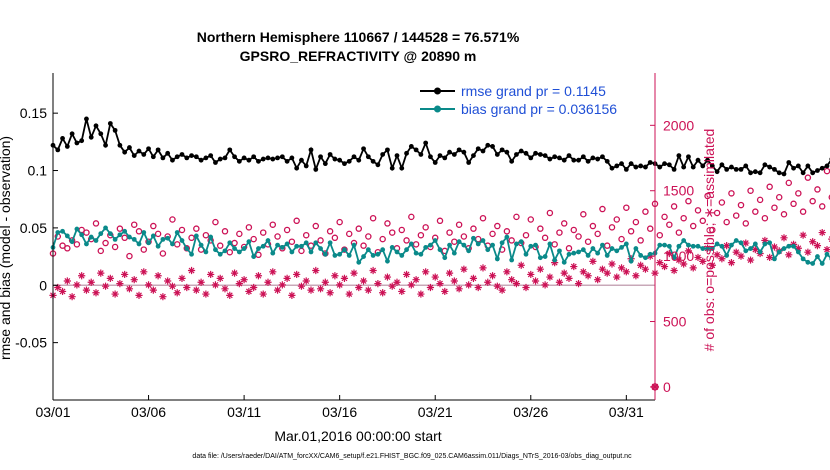 This screenshot has height=470, width=830. Describe the element at coordinates (358, 56) in the screenshot. I see `chart-subtitle: GPSRO_REFRACTIVITY @ 20890 m` at that location.